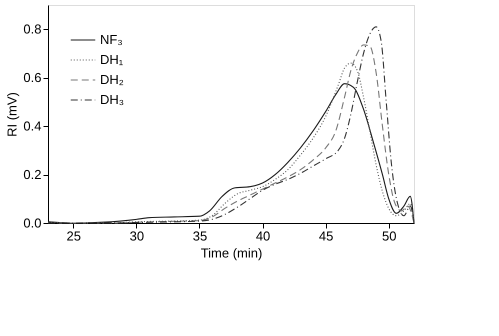 The height and width of the screenshot is (336, 499). What do you see at coordinates (112, 79) in the screenshot?
I see `legend-label: DH₂` at bounding box center [112, 79].